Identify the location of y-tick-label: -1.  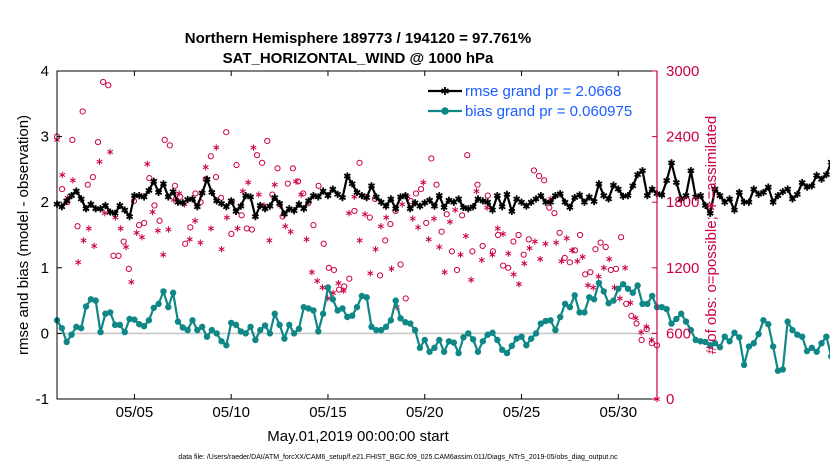
(42, 399).